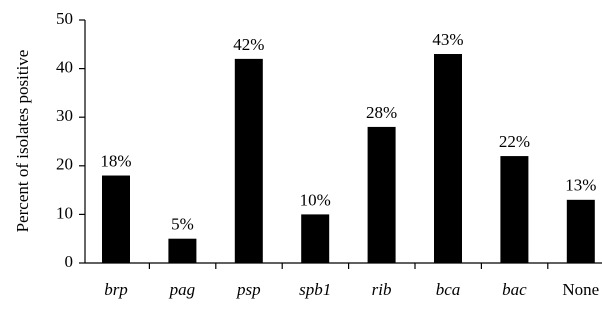 This screenshot has width=602, height=323. I want to click on data-label: 10%, so click(315, 199).